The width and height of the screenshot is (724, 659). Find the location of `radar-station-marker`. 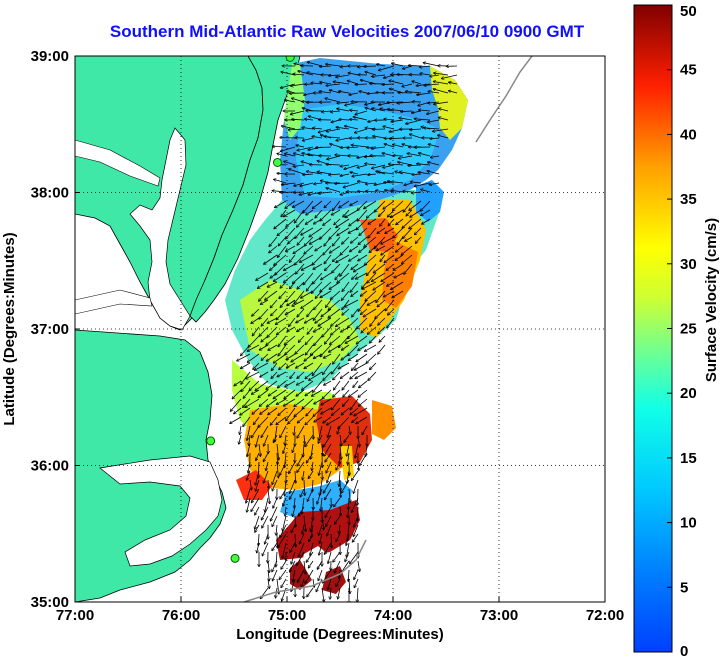

radar-station-marker is located at coordinates (211, 441).